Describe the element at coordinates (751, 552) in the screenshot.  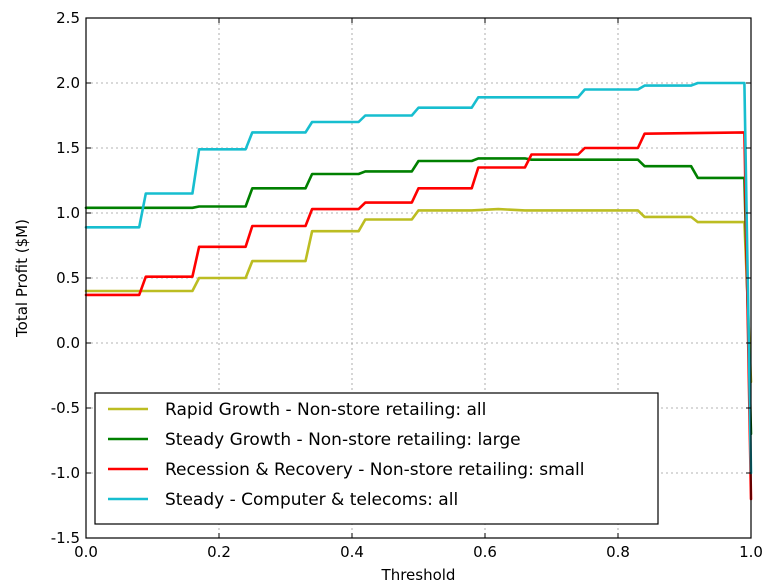
I see `x-tick-label: 1.0` at that location.